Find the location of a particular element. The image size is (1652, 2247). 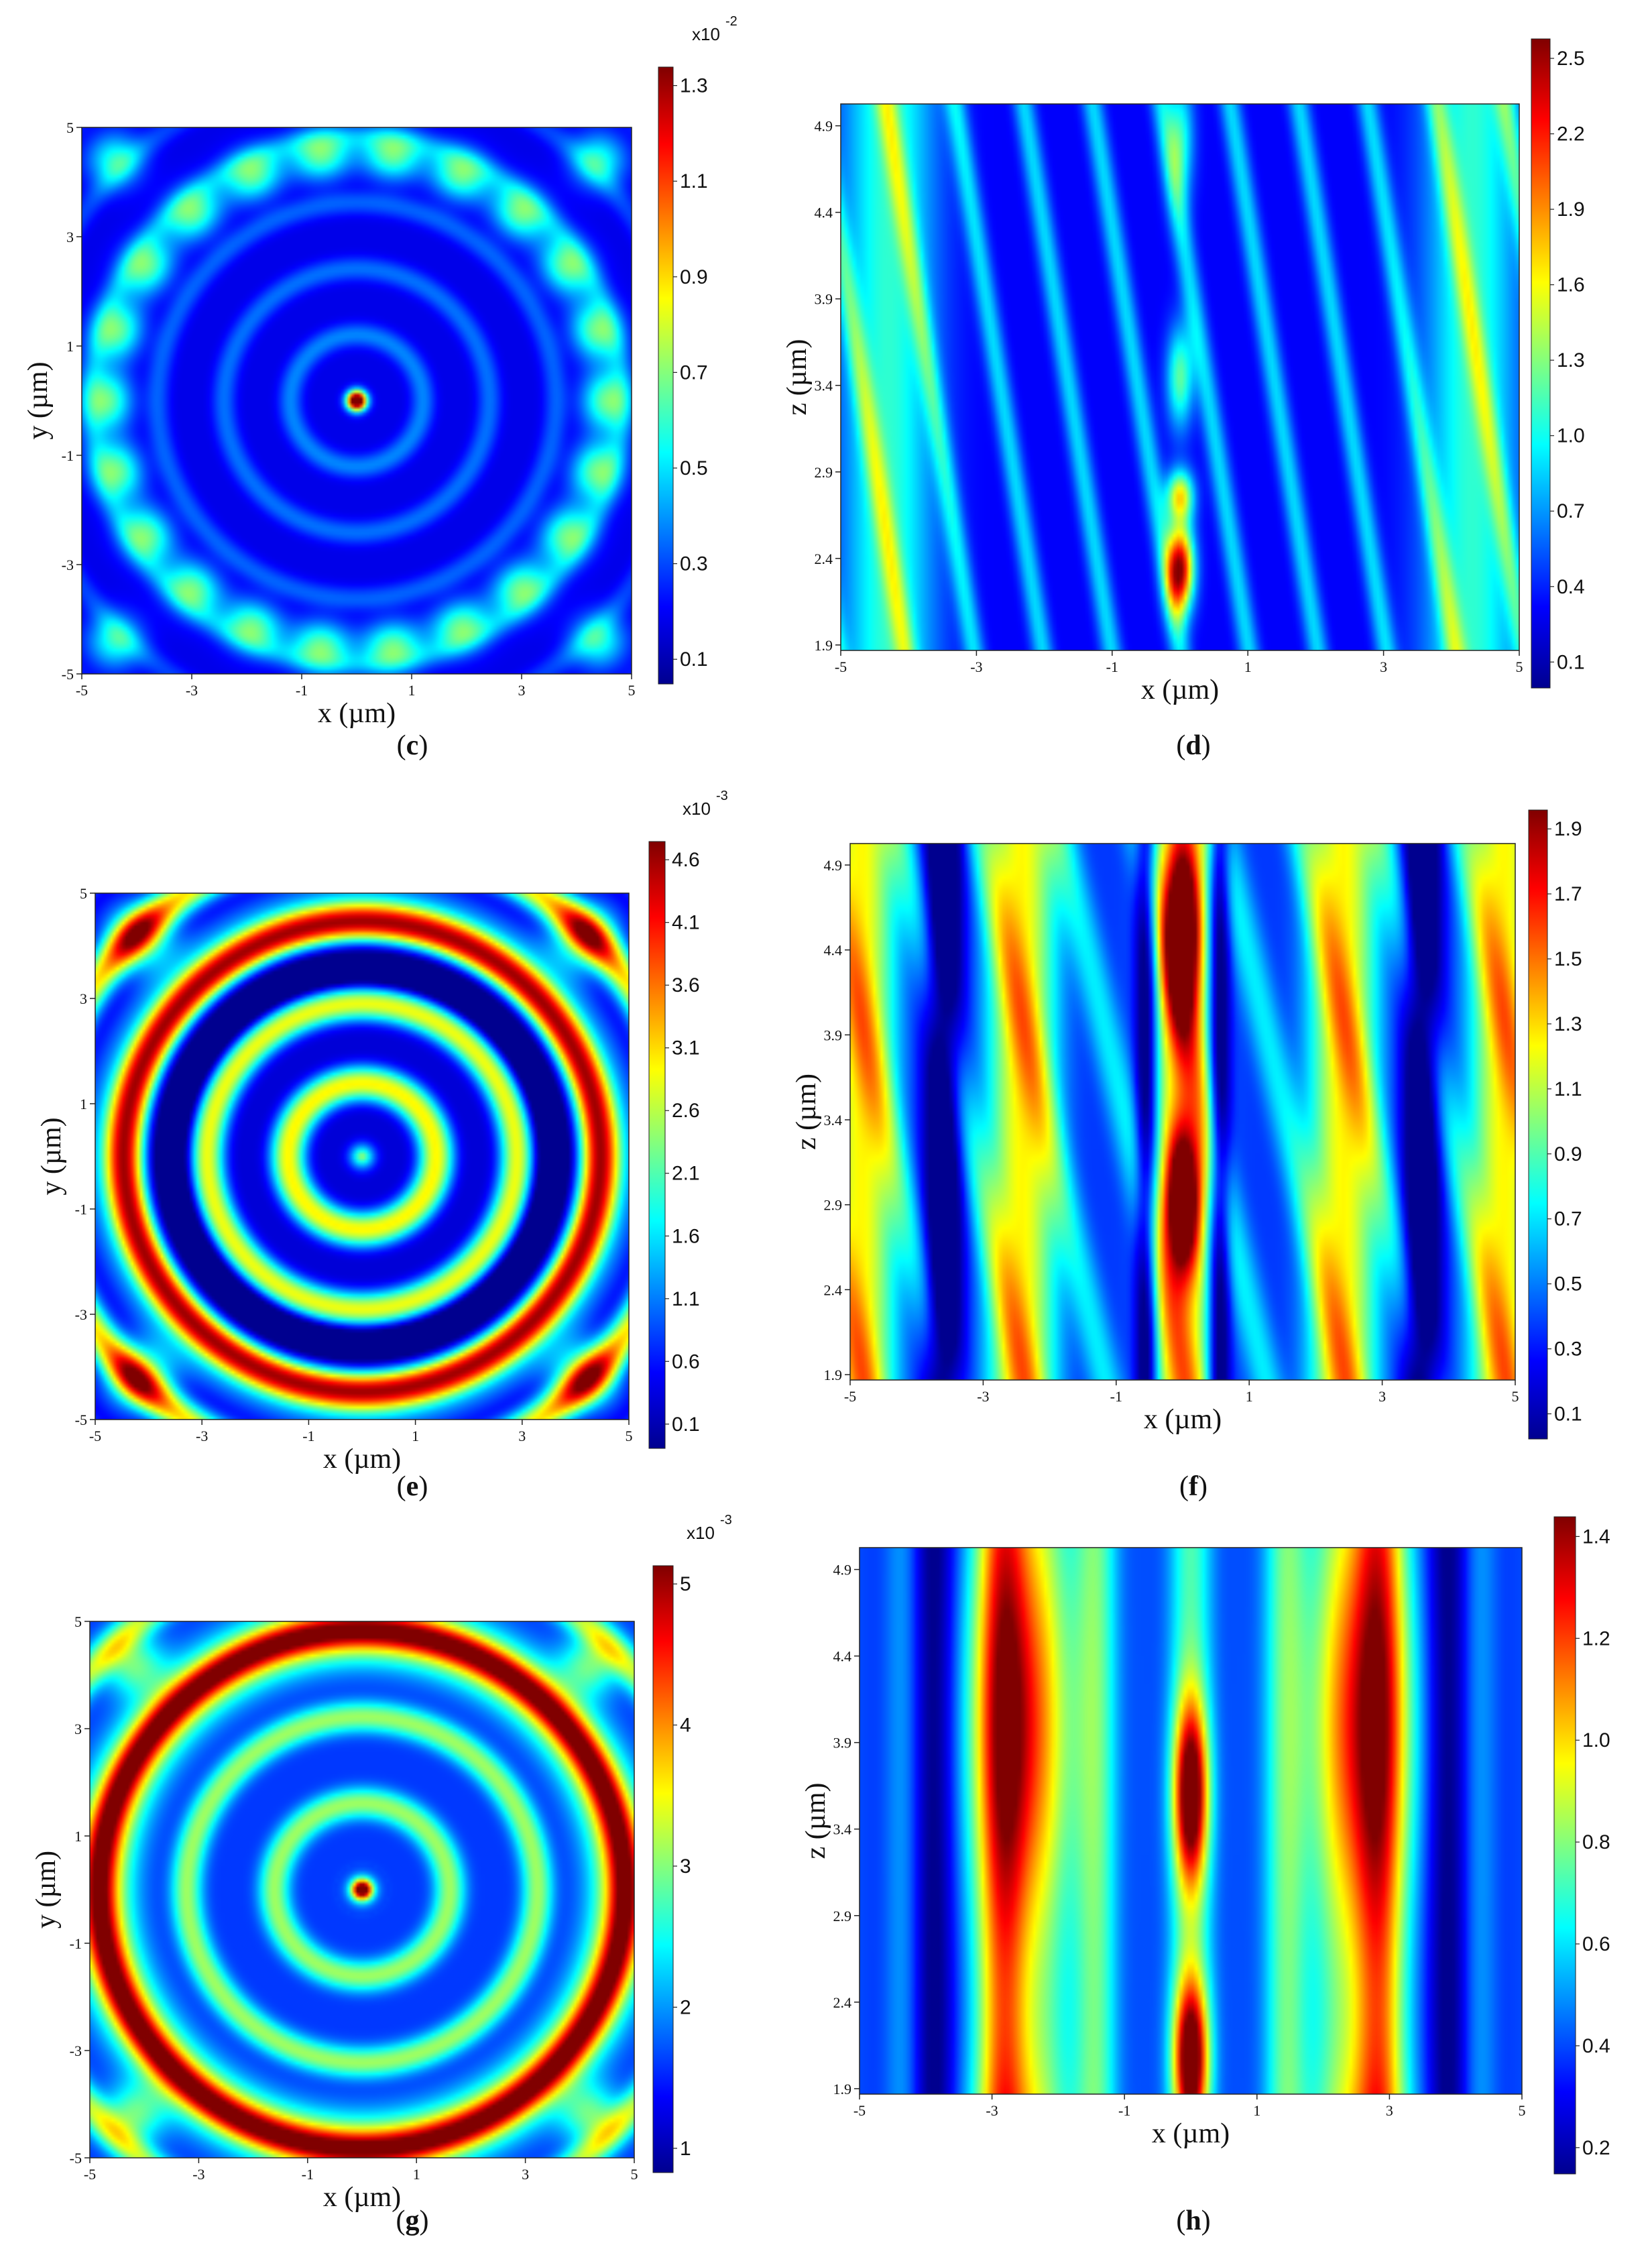

colorbar-tick-label: 2.5 is located at coordinates (1571, 59).